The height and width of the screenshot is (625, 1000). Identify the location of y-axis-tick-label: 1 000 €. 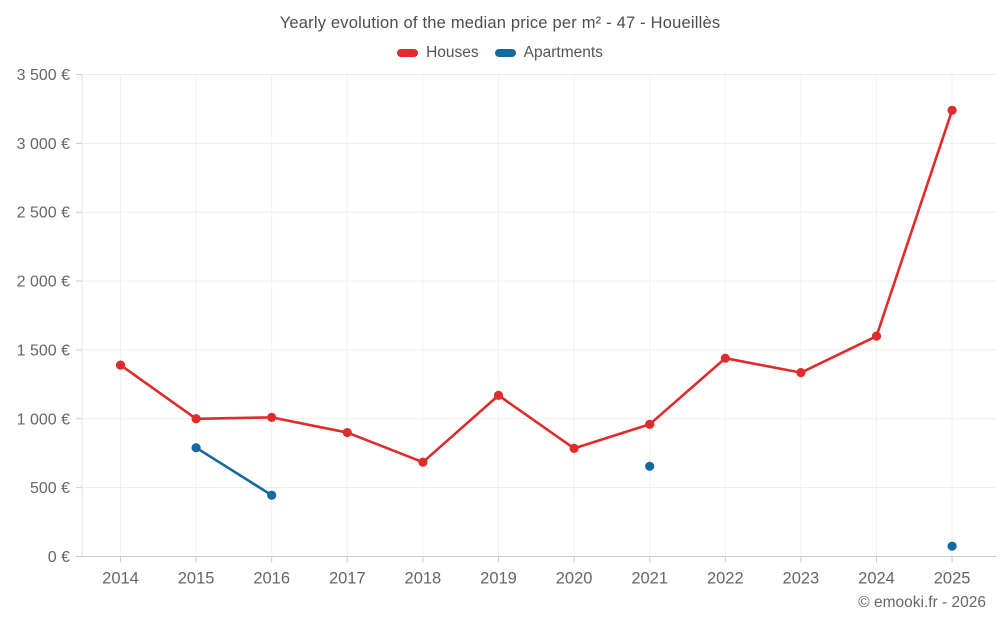
(43, 419).